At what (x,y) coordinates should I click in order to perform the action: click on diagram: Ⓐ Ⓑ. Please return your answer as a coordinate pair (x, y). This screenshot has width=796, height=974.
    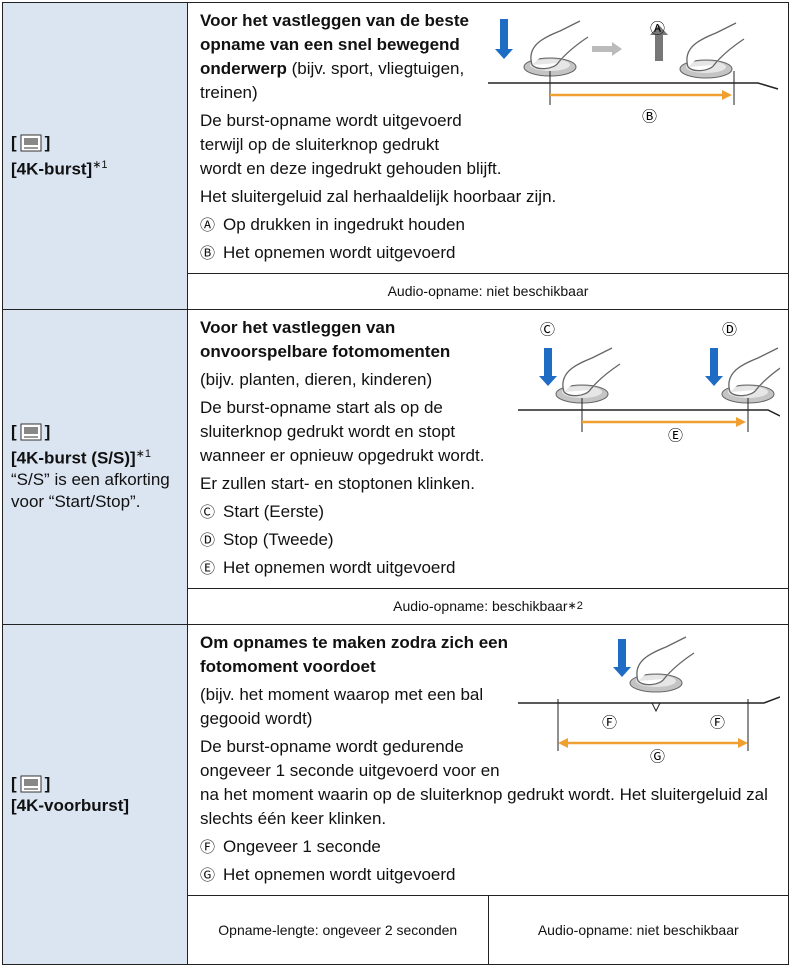
    Looking at the image, I should click on (634, 73).